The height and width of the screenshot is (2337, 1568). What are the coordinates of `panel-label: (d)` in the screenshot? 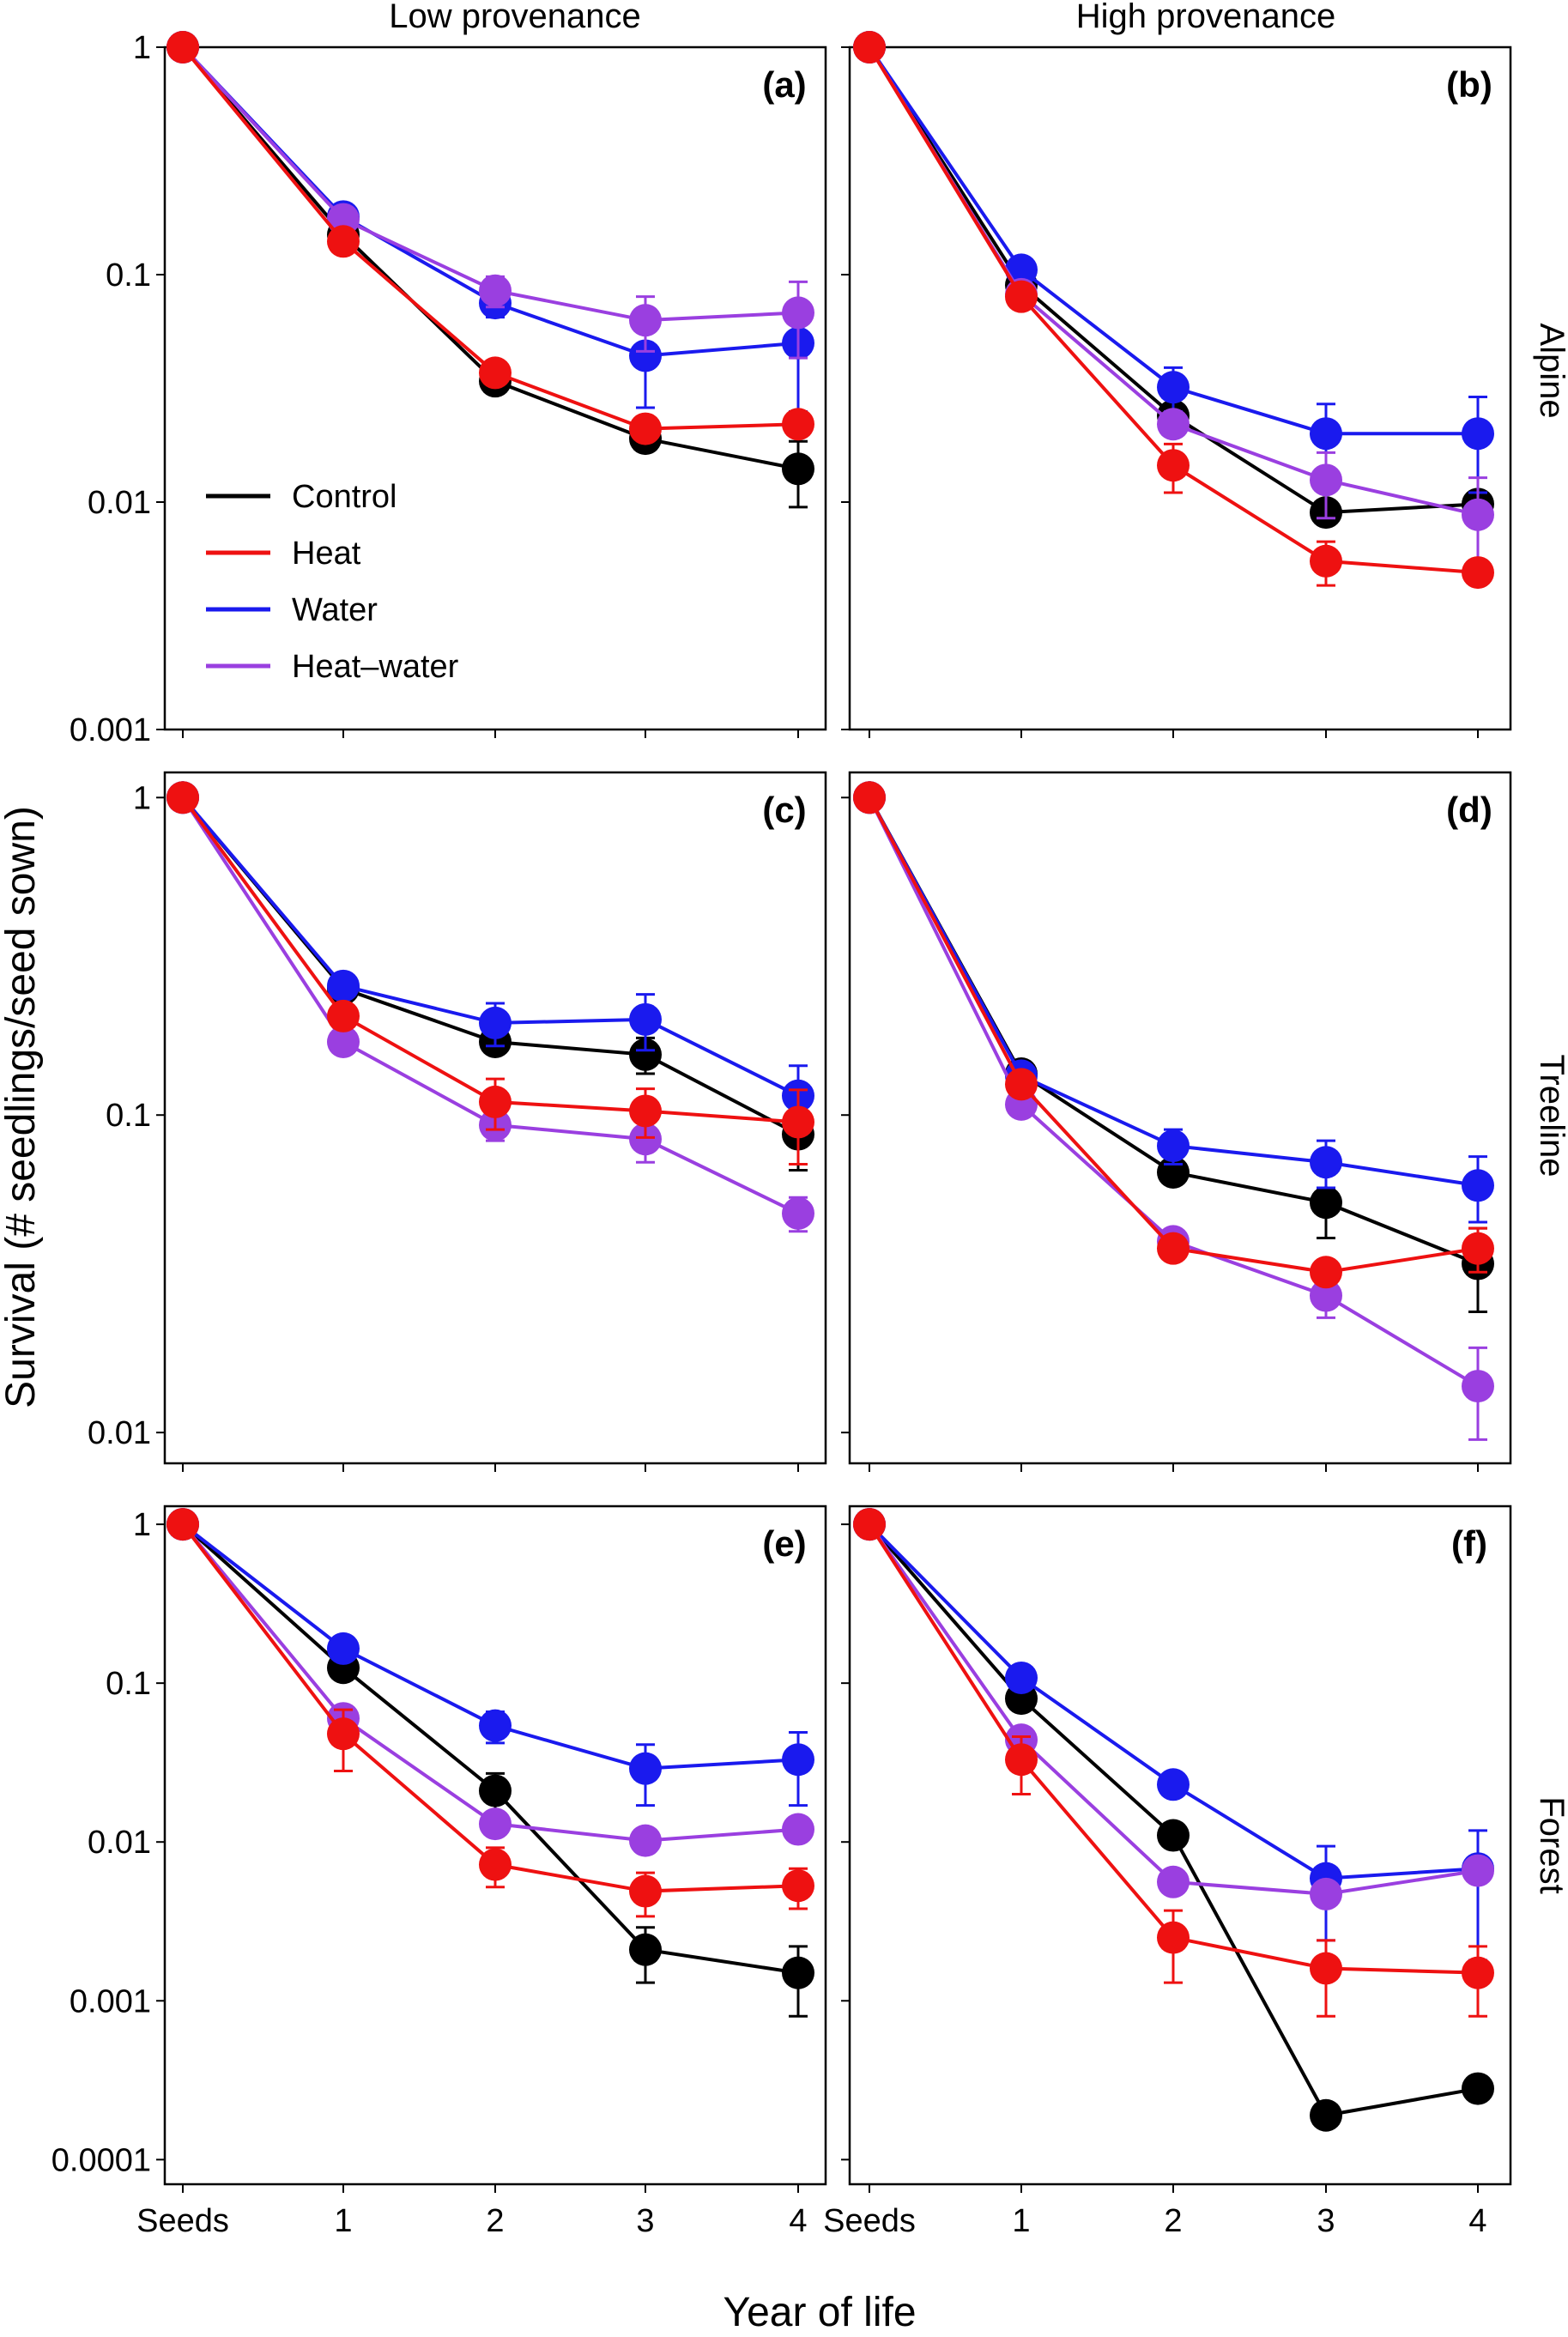 It's located at (1469, 810).